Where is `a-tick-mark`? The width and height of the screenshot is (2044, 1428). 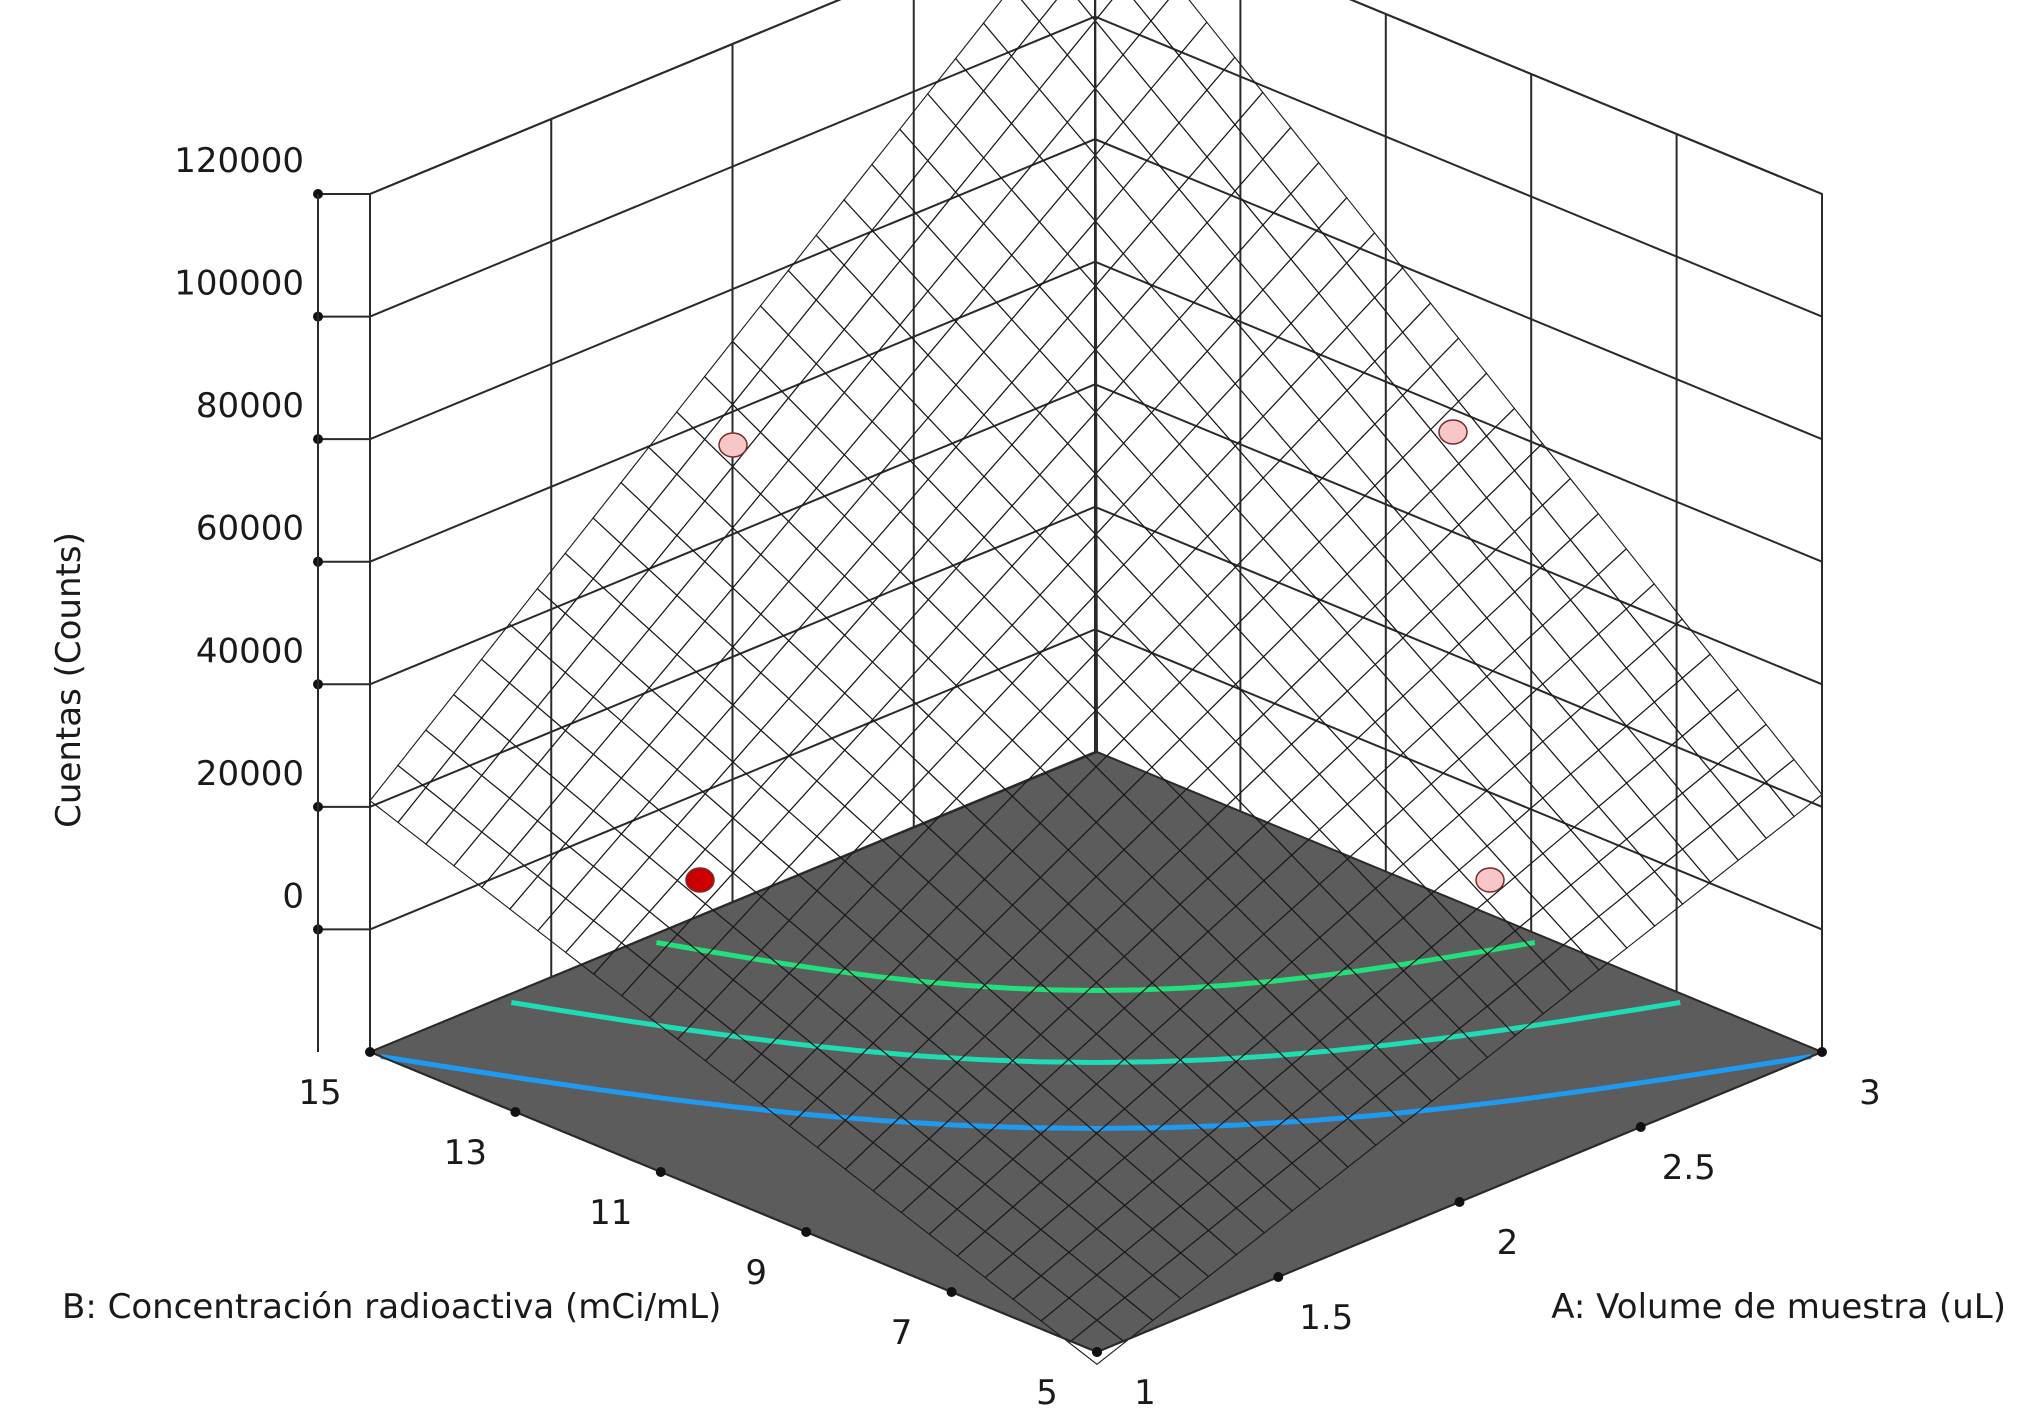 a-tick-mark is located at coordinates (1278, 1277).